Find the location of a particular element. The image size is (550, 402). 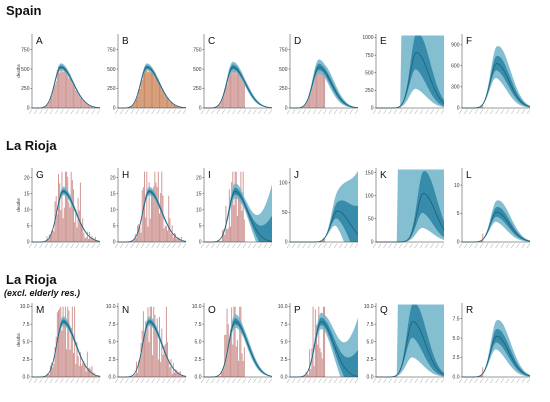

y-tick-label: 10.0 is located at coordinates (25, 307).